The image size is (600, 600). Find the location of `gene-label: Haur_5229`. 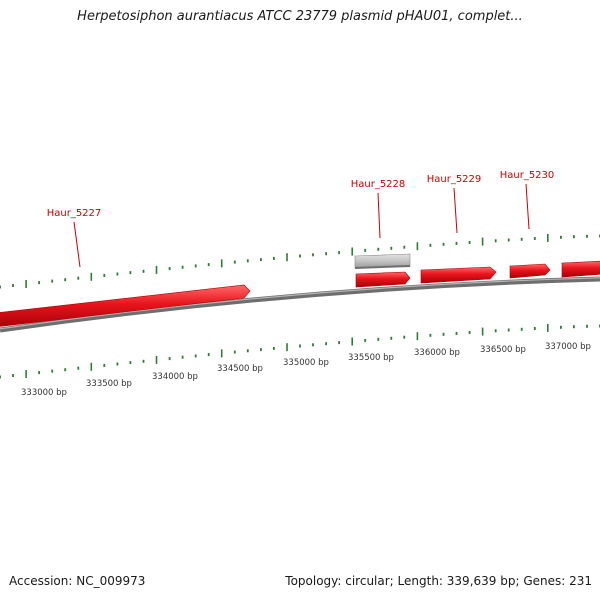

gene-label: Haur_5229 is located at coordinates (454, 179).